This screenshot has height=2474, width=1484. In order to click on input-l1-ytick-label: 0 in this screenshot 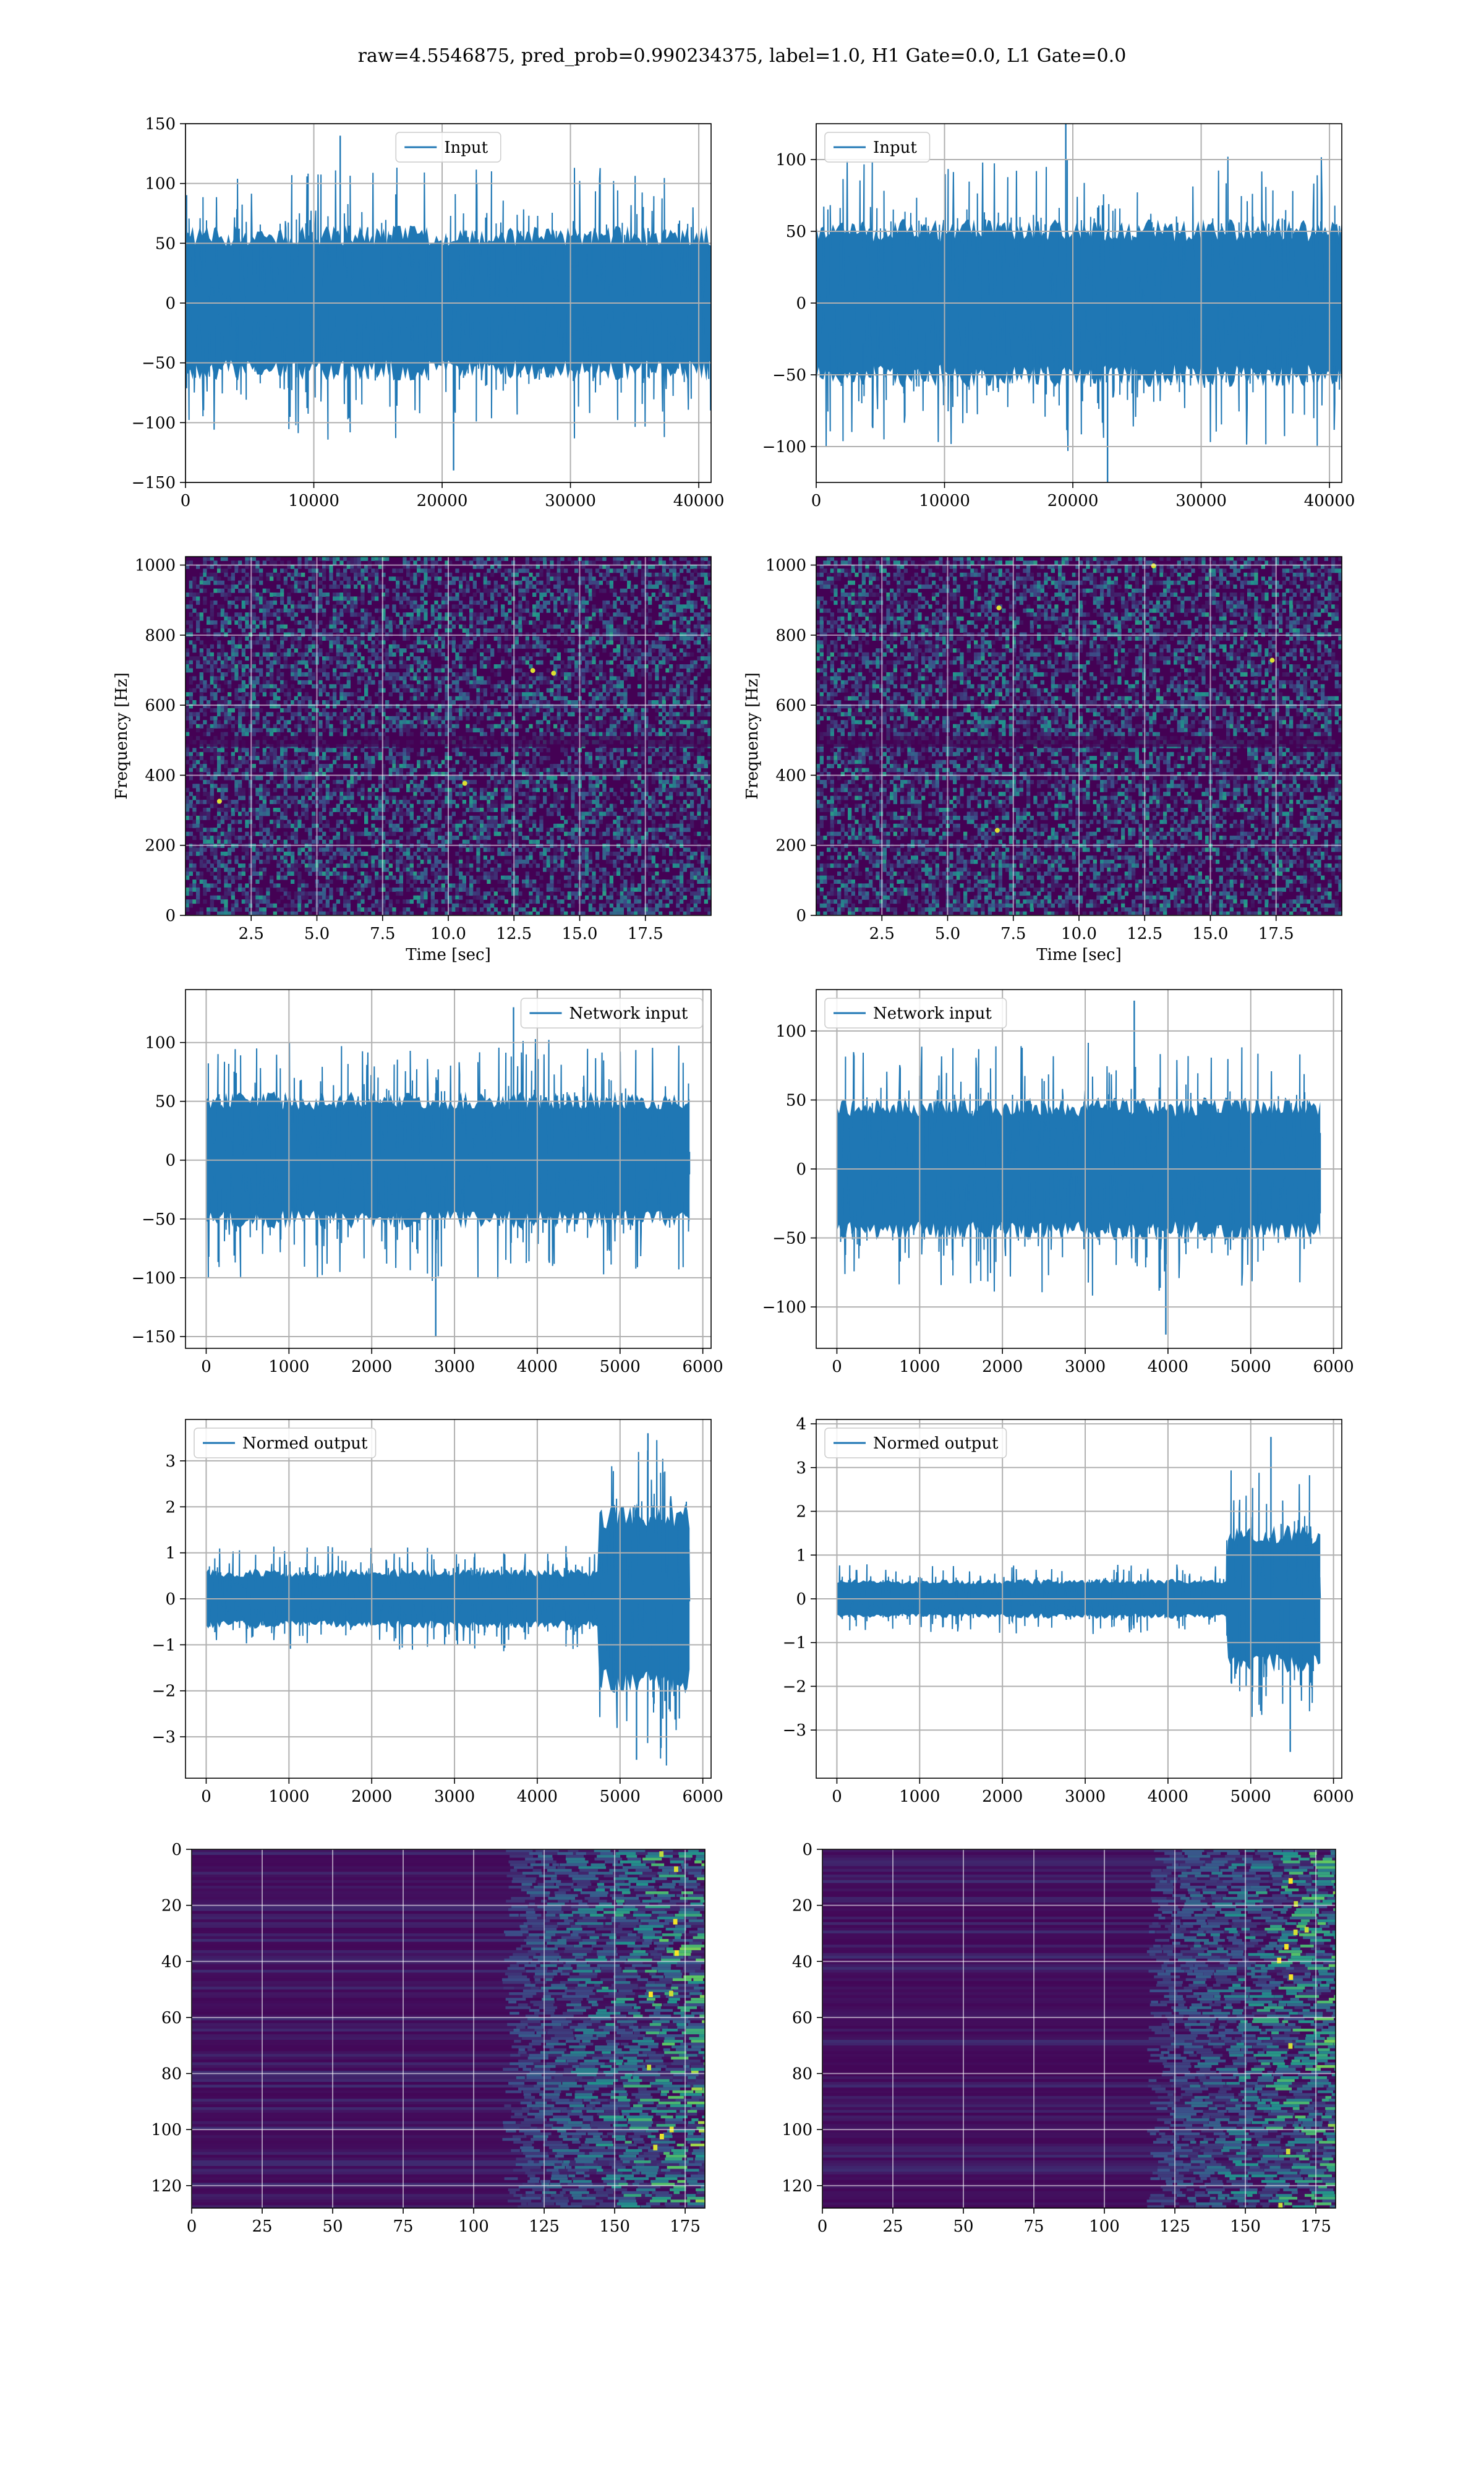, I will do `click(801, 303)`.